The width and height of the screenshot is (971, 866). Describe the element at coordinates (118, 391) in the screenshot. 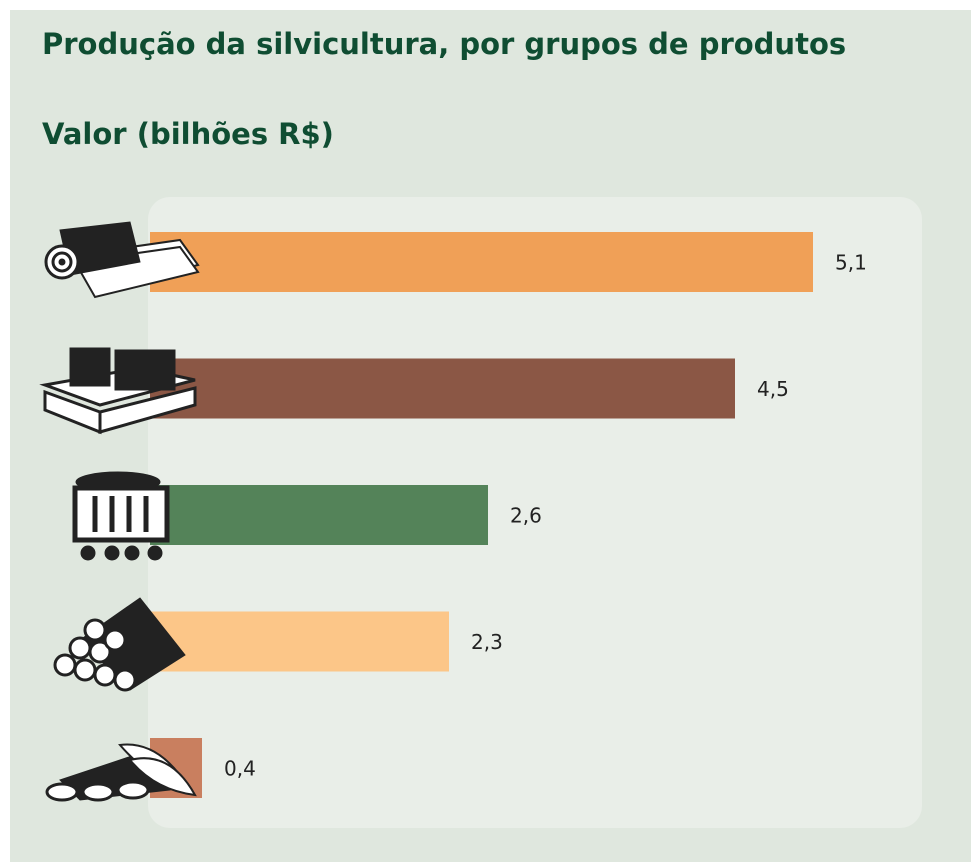

I see `icon-pallet` at that location.